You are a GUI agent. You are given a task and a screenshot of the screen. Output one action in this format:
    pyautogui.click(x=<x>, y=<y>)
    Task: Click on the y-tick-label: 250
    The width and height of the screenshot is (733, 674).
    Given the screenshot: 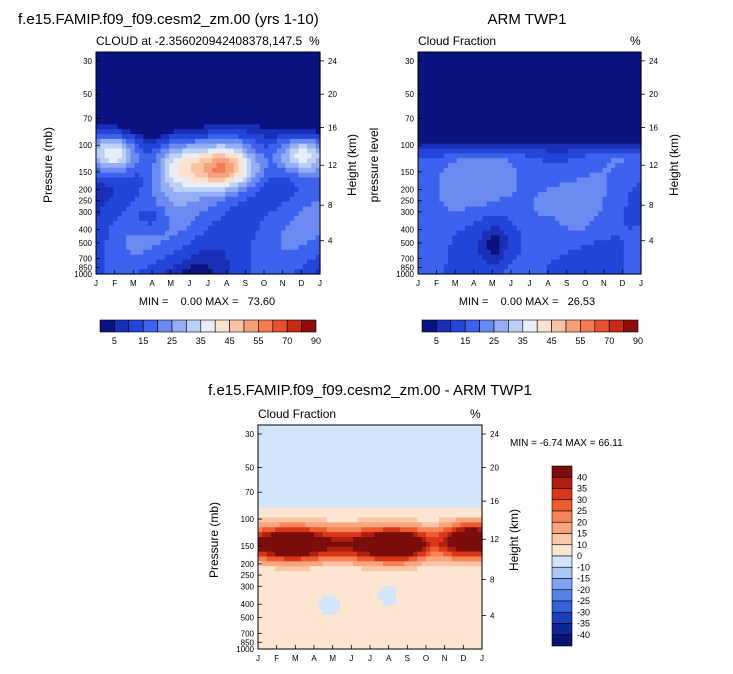 What is the action you would take?
    pyautogui.click(x=248, y=575)
    